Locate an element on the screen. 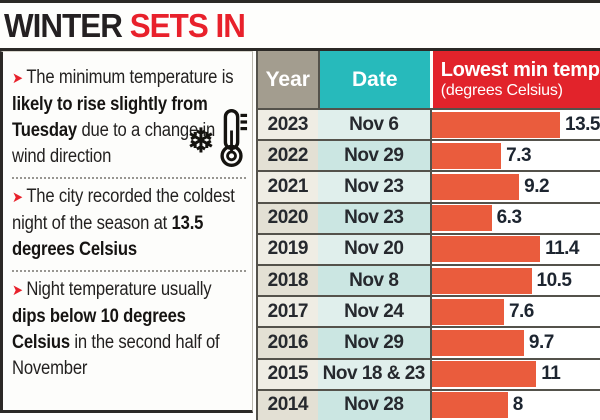  year-cell: 2014 is located at coordinates (286, 405).